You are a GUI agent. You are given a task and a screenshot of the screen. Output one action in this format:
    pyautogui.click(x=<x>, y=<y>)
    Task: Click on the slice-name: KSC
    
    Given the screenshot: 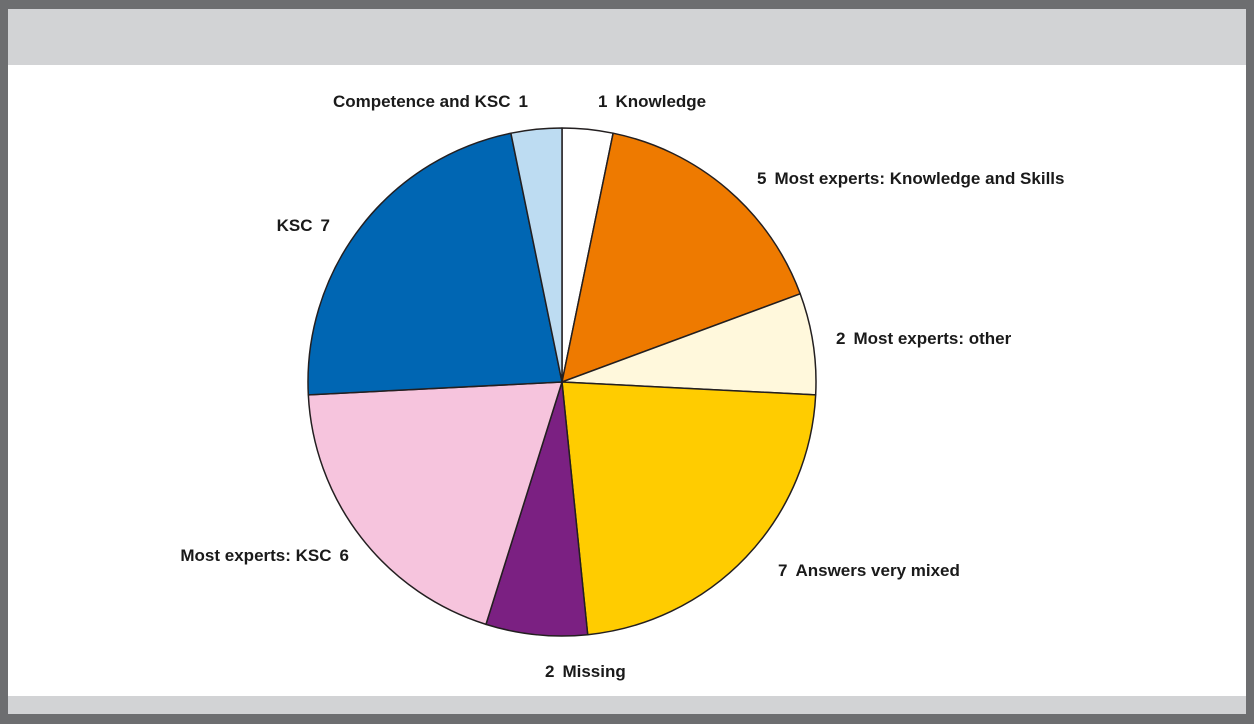 What is the action you would take?
    pyautogui.click(x=295, y=225)
    